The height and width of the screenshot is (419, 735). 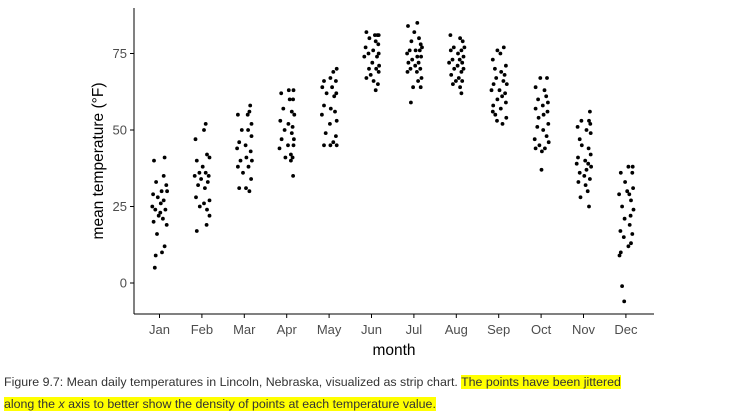 I want to click on x-tick-label-apr: Apr, so click(x=287, y=329).